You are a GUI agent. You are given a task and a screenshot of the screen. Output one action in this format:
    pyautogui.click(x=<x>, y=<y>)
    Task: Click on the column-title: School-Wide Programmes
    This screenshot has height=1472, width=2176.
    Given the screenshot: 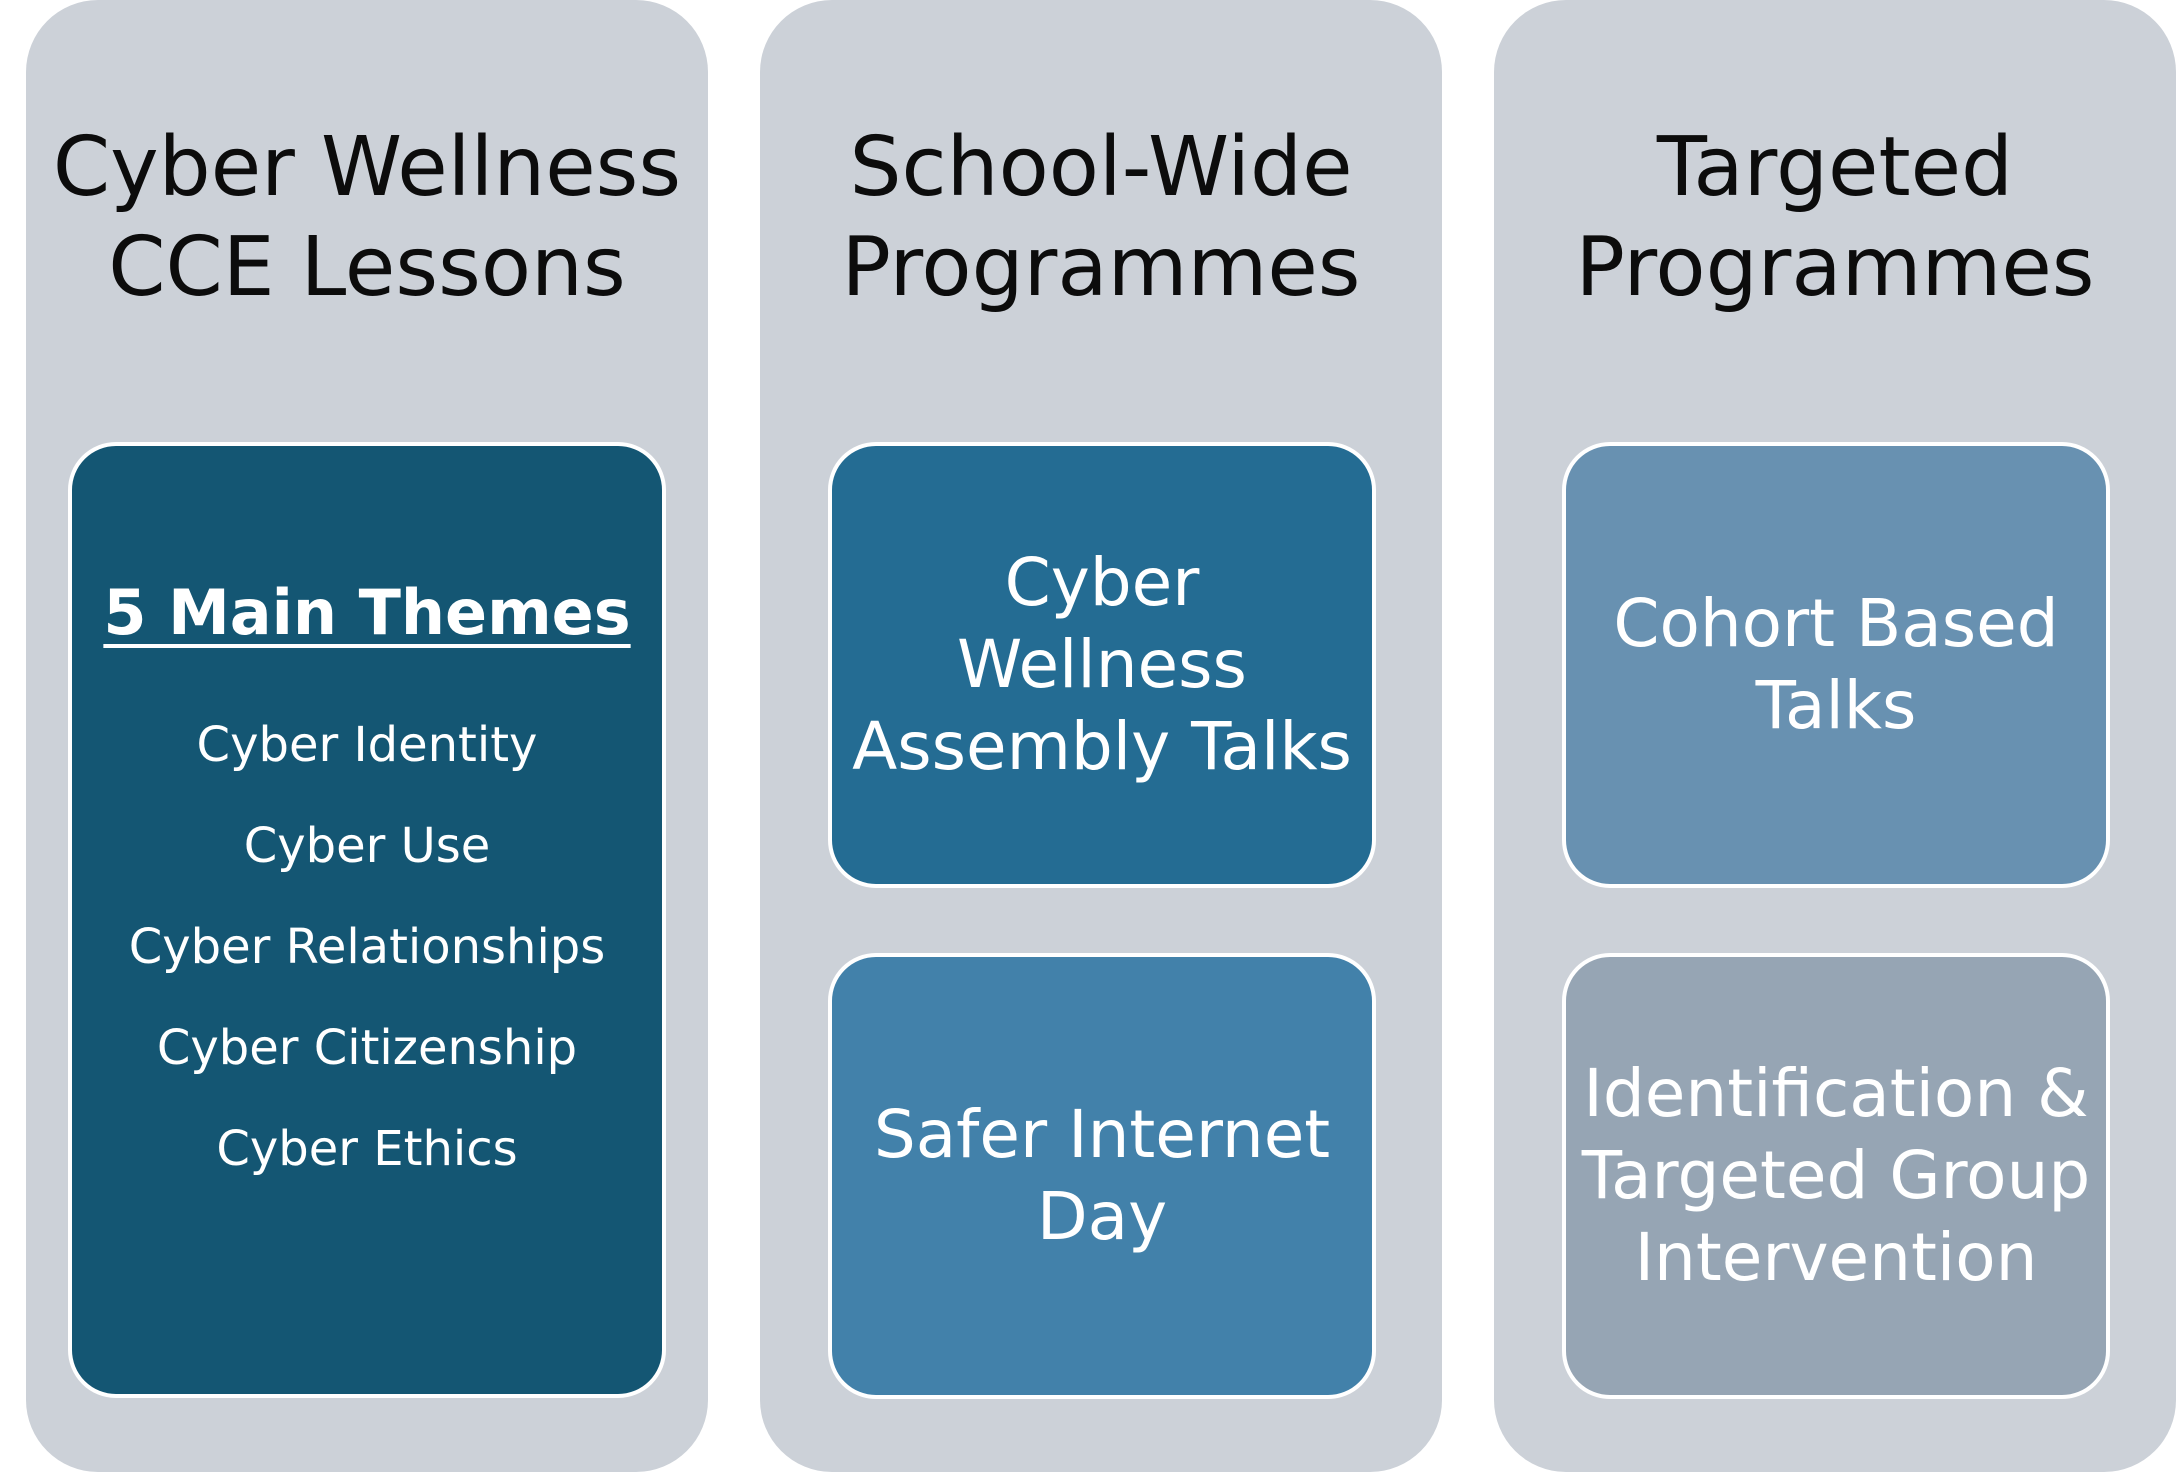 What is the action you would take?
    pyautogui.click(x=1101, y=218)
    